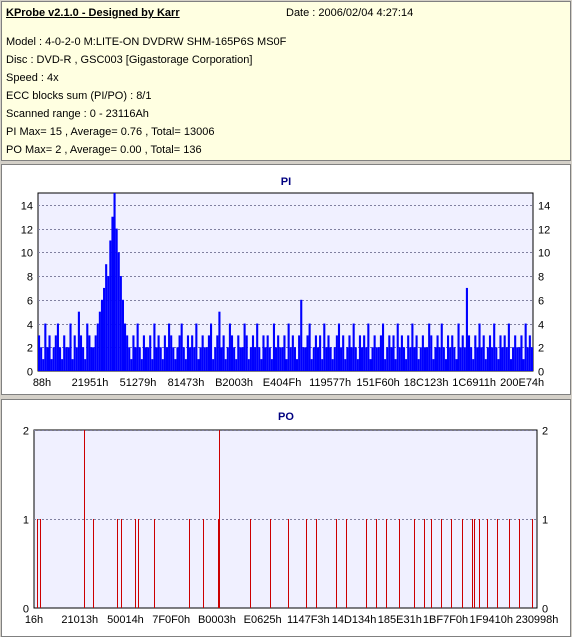 This screenshot has height=637, width=572. Describe the element at coordinates (426, 383) in the screenshot. I see `pi-xtick-label: 18C123h` at that location.